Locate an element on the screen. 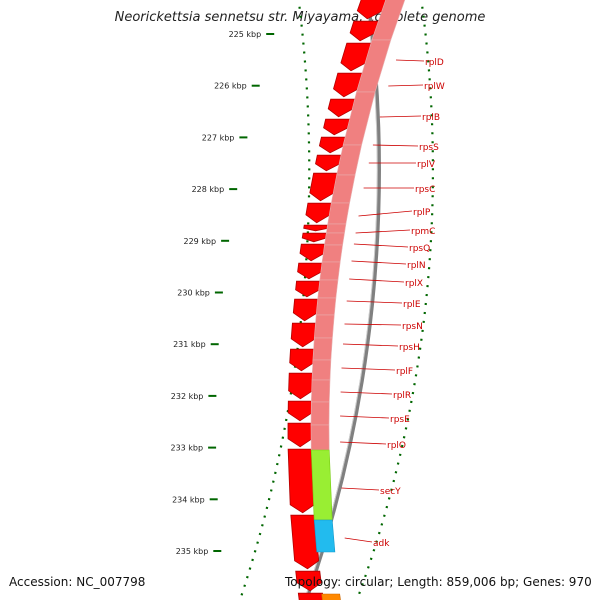 This screenshot has width=600, height=600. gene-label-rpsH: rpsH is located at coordinates (409, 348).